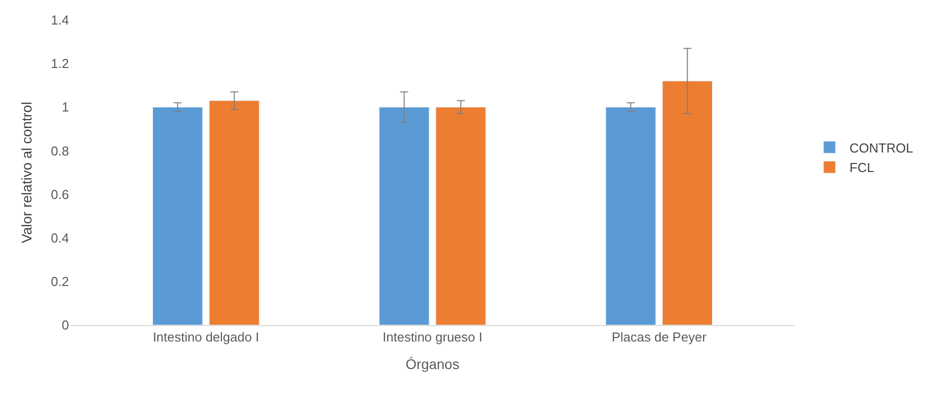 Image resolution: width=945 pixels, height=400 pixels. I want to click on x-axis-title: Órganos, so click(433, 364).